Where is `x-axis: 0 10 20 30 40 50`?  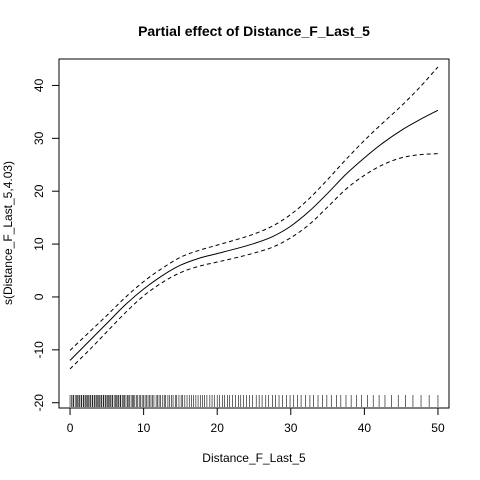
x-axis: 0 10 20 30 40 50 is located at coordinates (256, 421).